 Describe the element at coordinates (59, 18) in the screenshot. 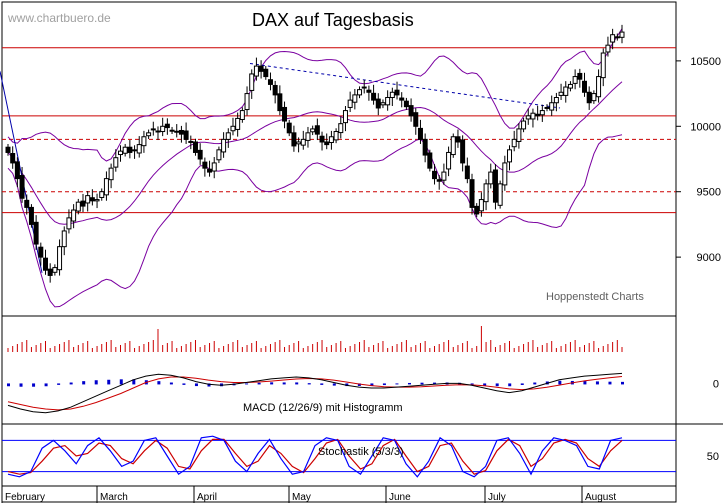

I see `watermark: www.chartbuero.de` at that location.